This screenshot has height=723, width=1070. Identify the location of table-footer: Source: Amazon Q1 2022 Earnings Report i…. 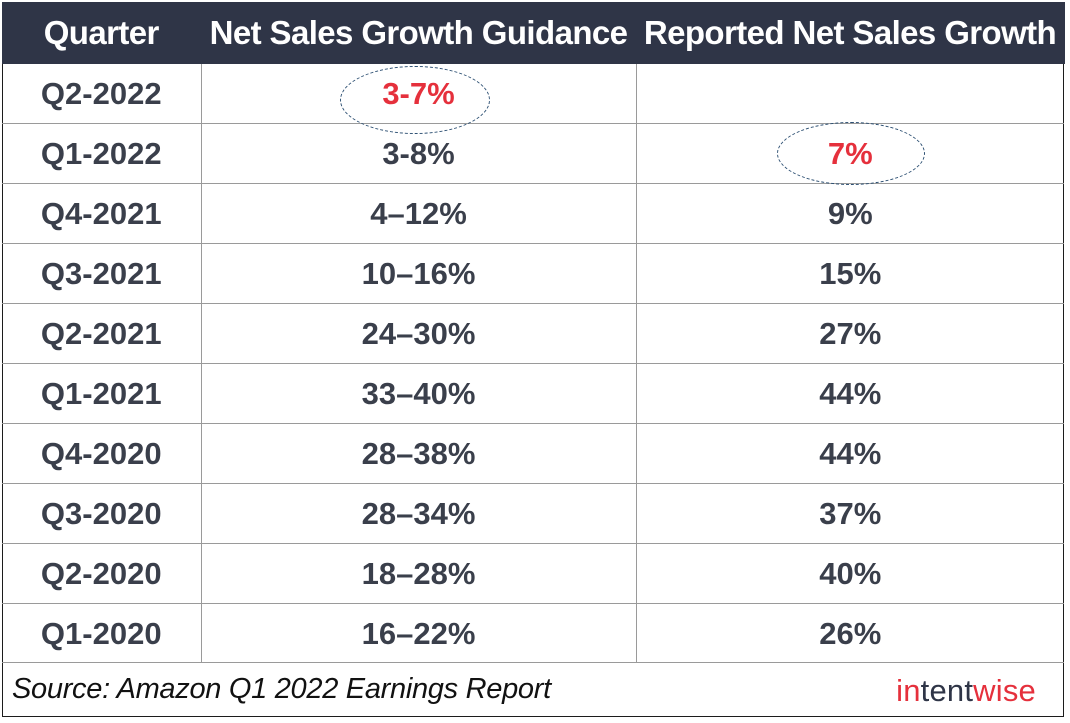
(533, 689).